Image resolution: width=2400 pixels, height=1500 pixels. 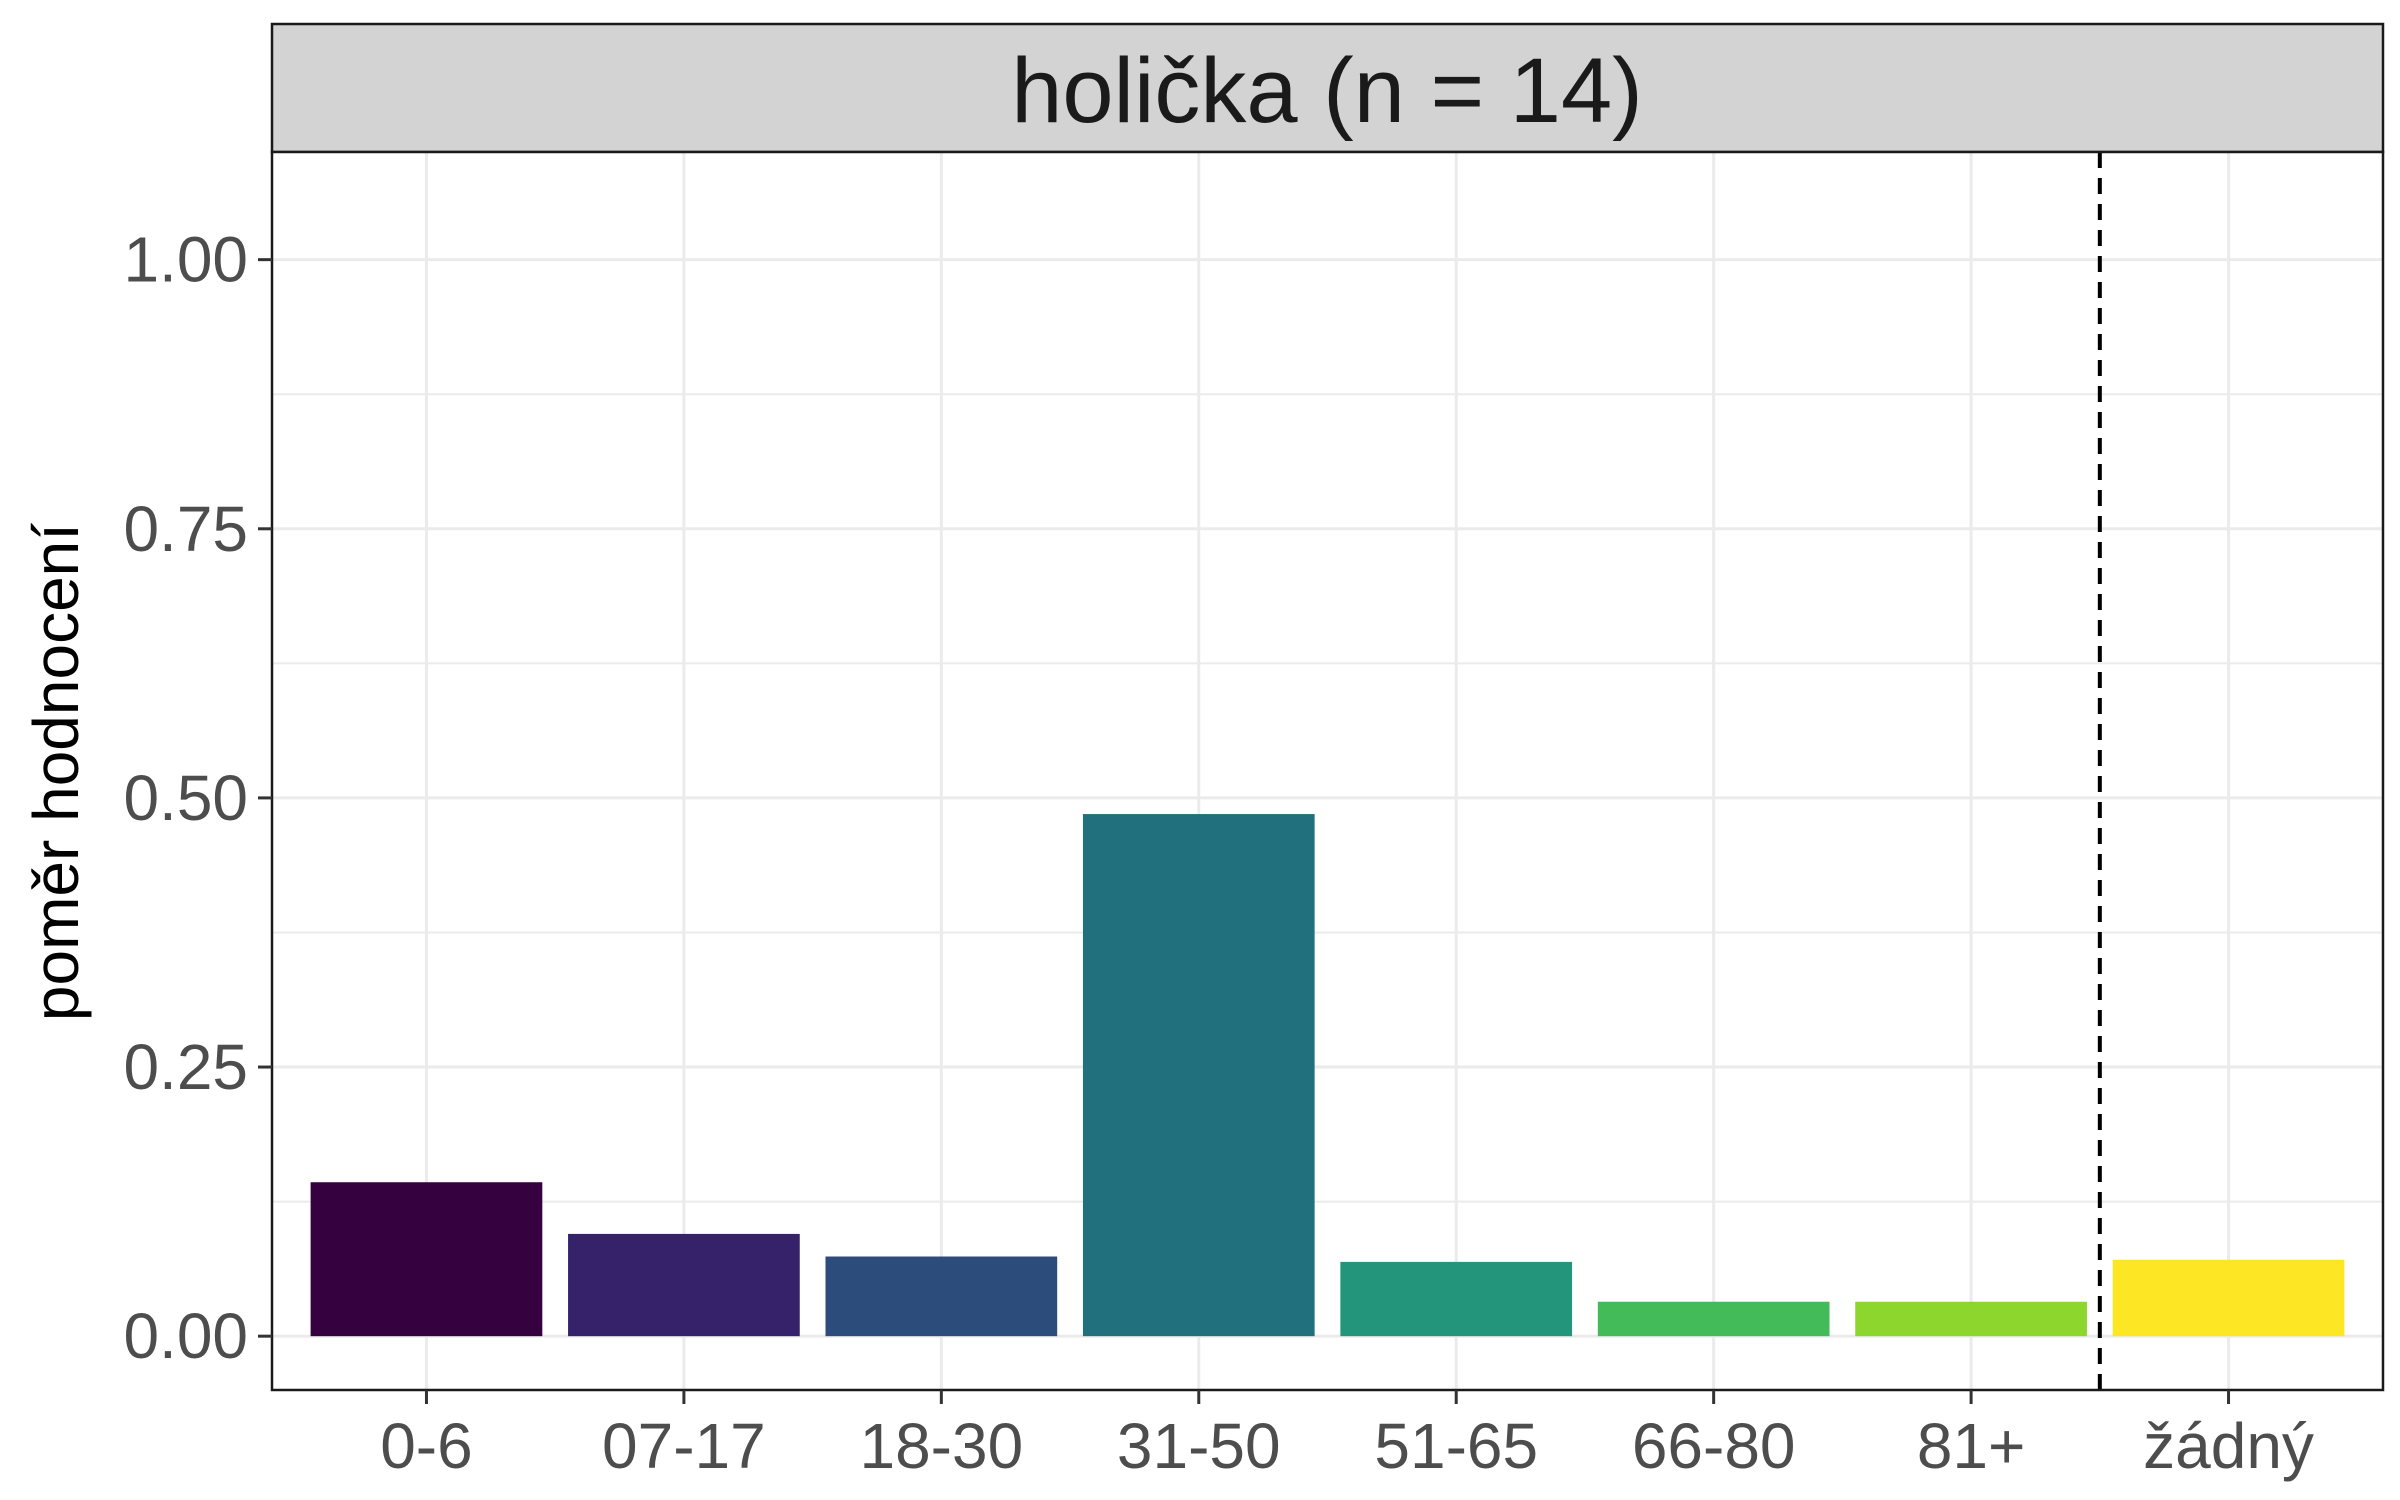 What do you see at coordinates (1347, 1436) in the screenshot?
I see `x-axis: 0-6 07-17 18-30 31-50 51-65 66-80 81+ žádný` at bounding box center [1347, 1436].